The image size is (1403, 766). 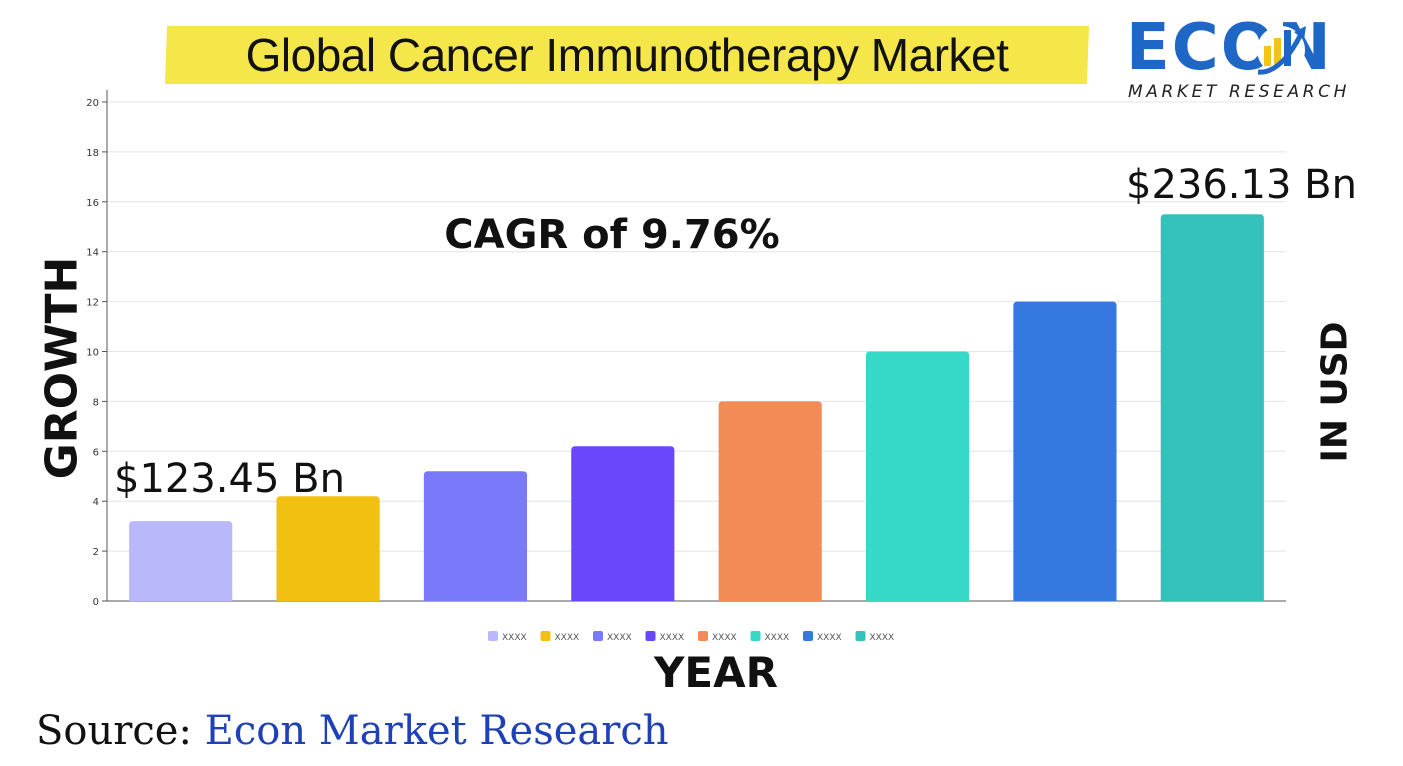 What do you see at coordinates (92, 303) in the screenshot?
I see `y-tick-label: 12` at bounding box center [92, 303].